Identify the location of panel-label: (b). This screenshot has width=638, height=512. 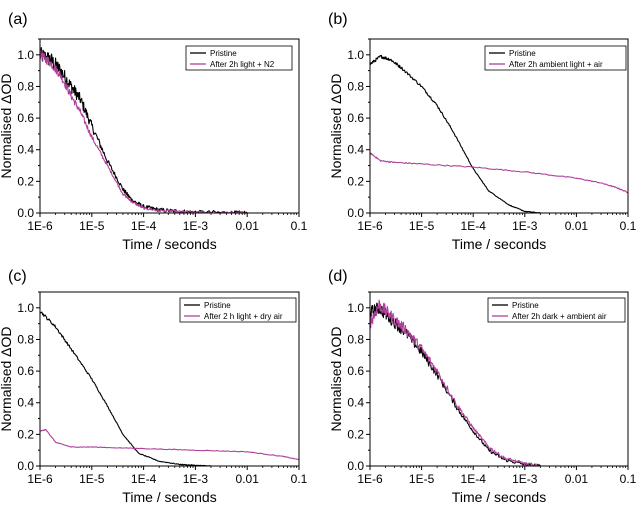
(338, 19).